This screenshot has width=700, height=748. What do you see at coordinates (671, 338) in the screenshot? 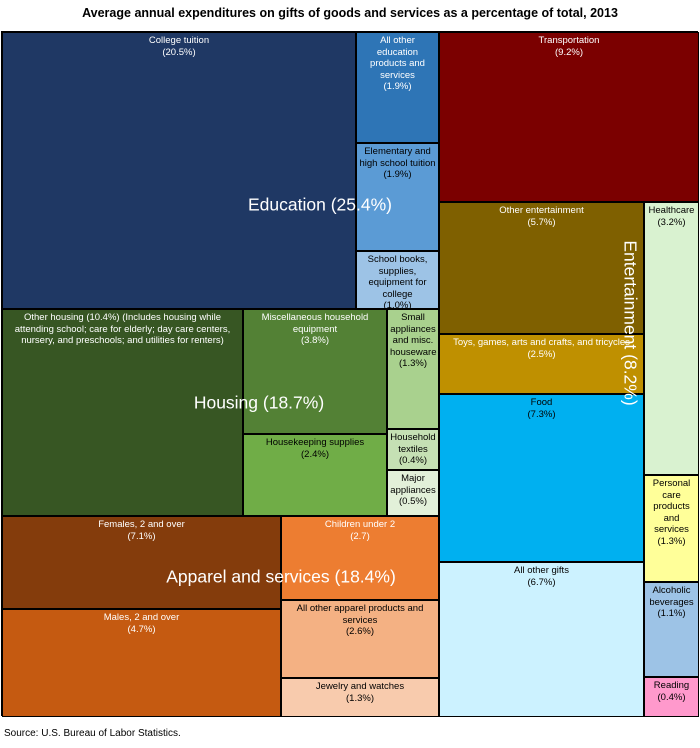
I see `treemap-cell-healthcare: Healthcare (3.2%)` at bounding box center [671, 338].